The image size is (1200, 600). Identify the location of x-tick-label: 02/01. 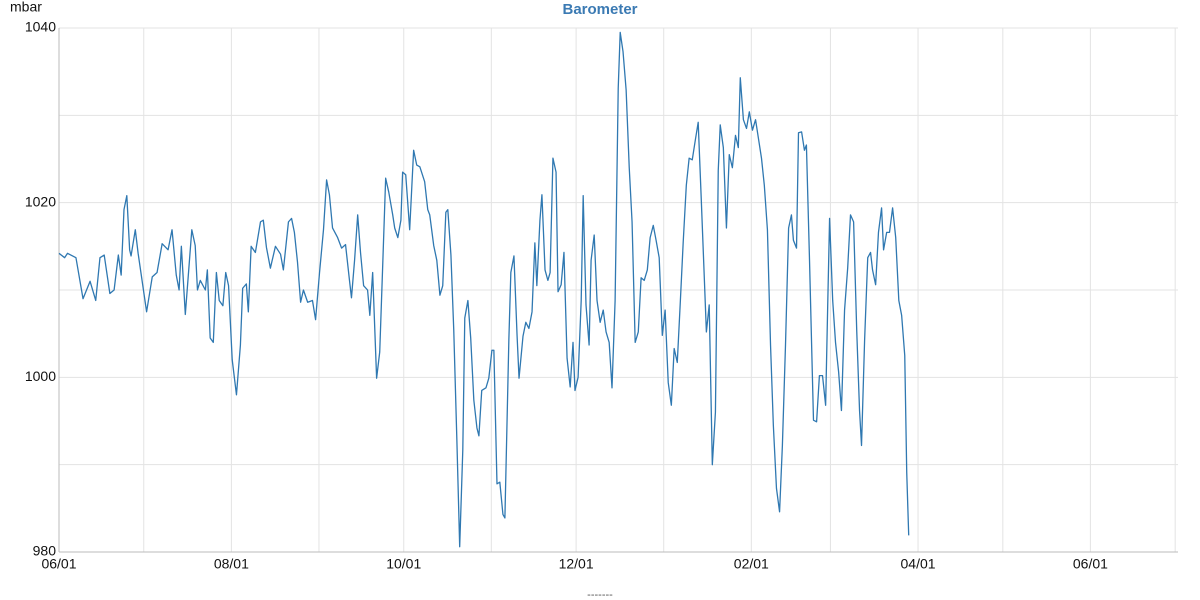
(751, 564).